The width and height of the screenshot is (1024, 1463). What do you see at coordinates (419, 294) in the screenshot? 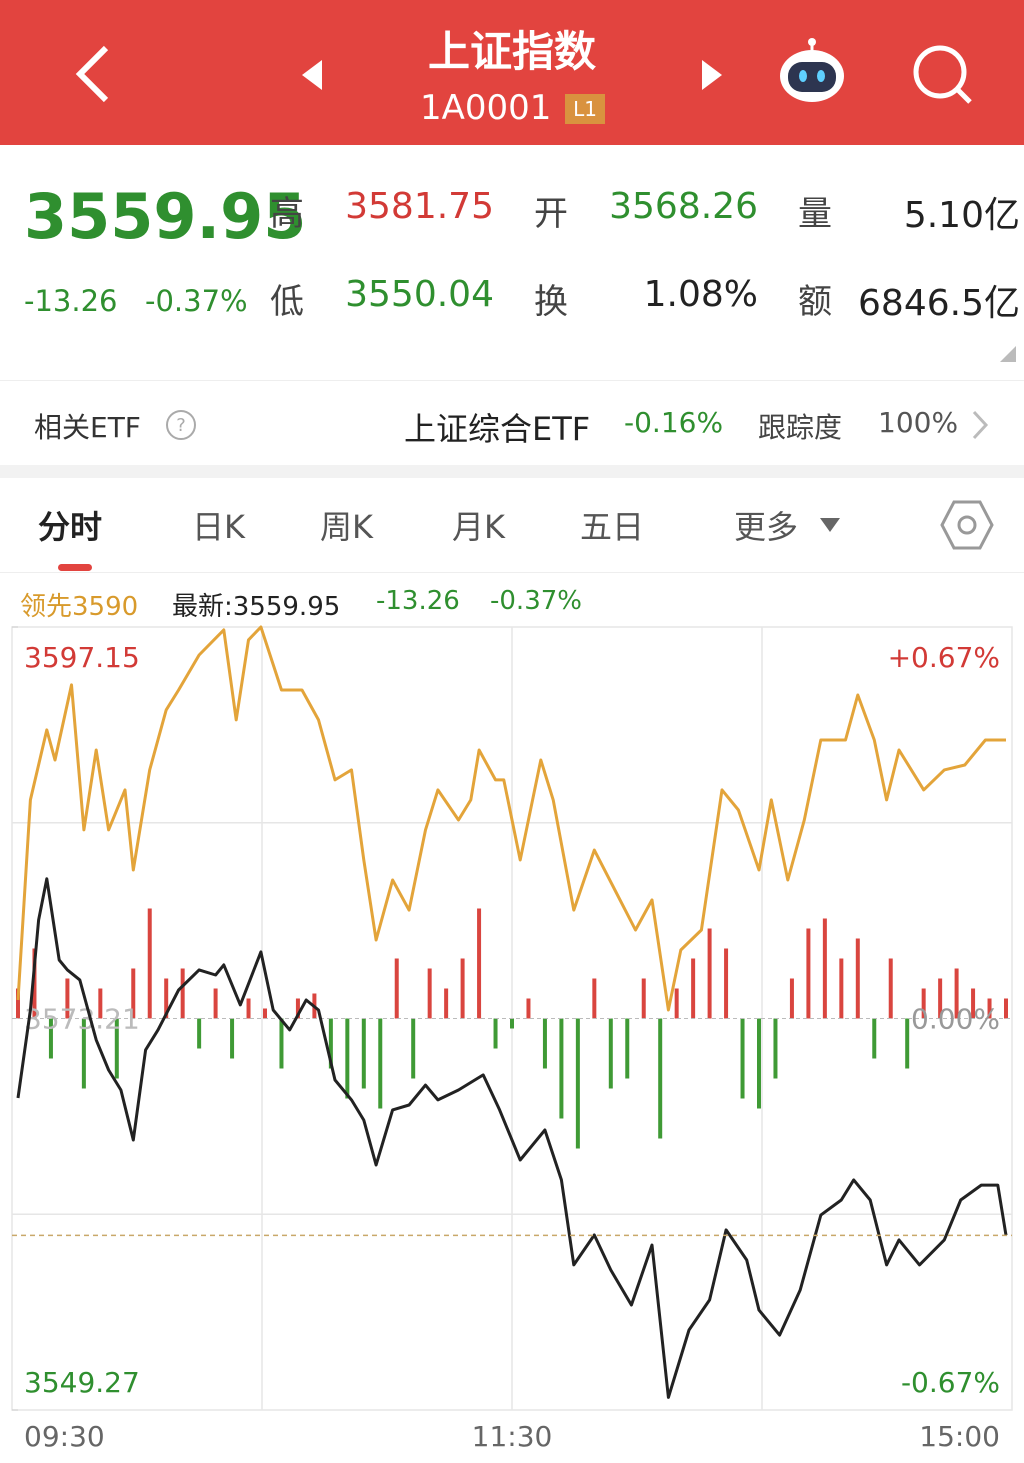
I see `field-value: 3550.04` at bounding box center [419, 294].